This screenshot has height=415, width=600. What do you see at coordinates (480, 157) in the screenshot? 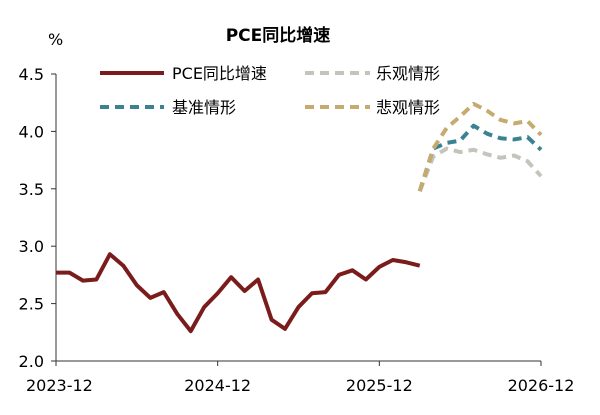
I see `series-baseline-line` at bounding box center [480, 157].